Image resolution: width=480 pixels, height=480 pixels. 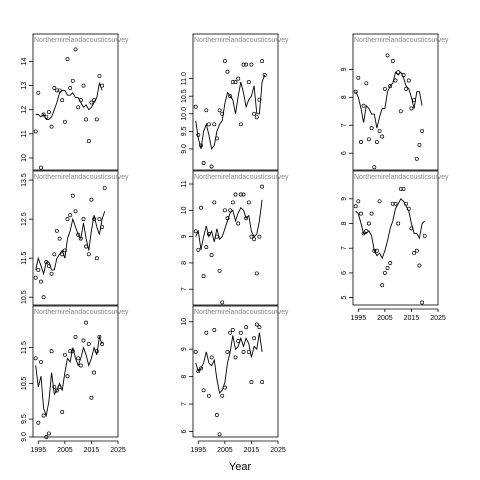 I want to click on y-tick-label: 8, so click(x=184, y=263).